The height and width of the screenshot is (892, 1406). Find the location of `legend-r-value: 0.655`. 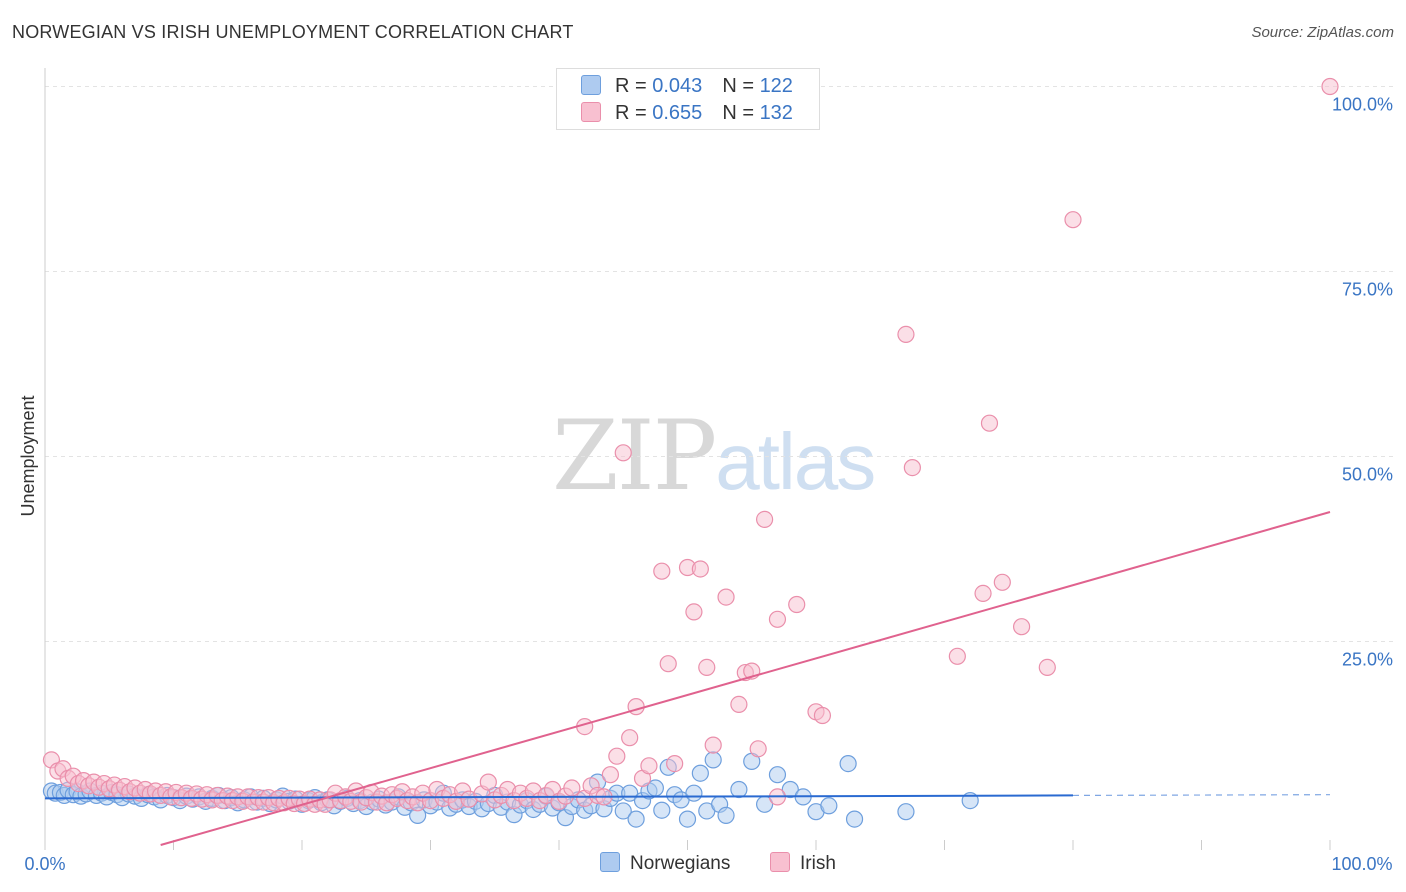

legend-r-value: 0.655 is located at coordinates (677, 113).